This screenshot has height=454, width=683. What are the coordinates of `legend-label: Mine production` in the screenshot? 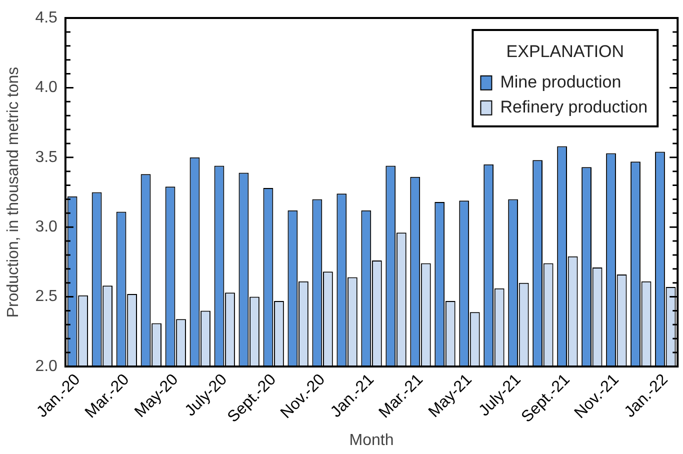 It's located at (561, 82).